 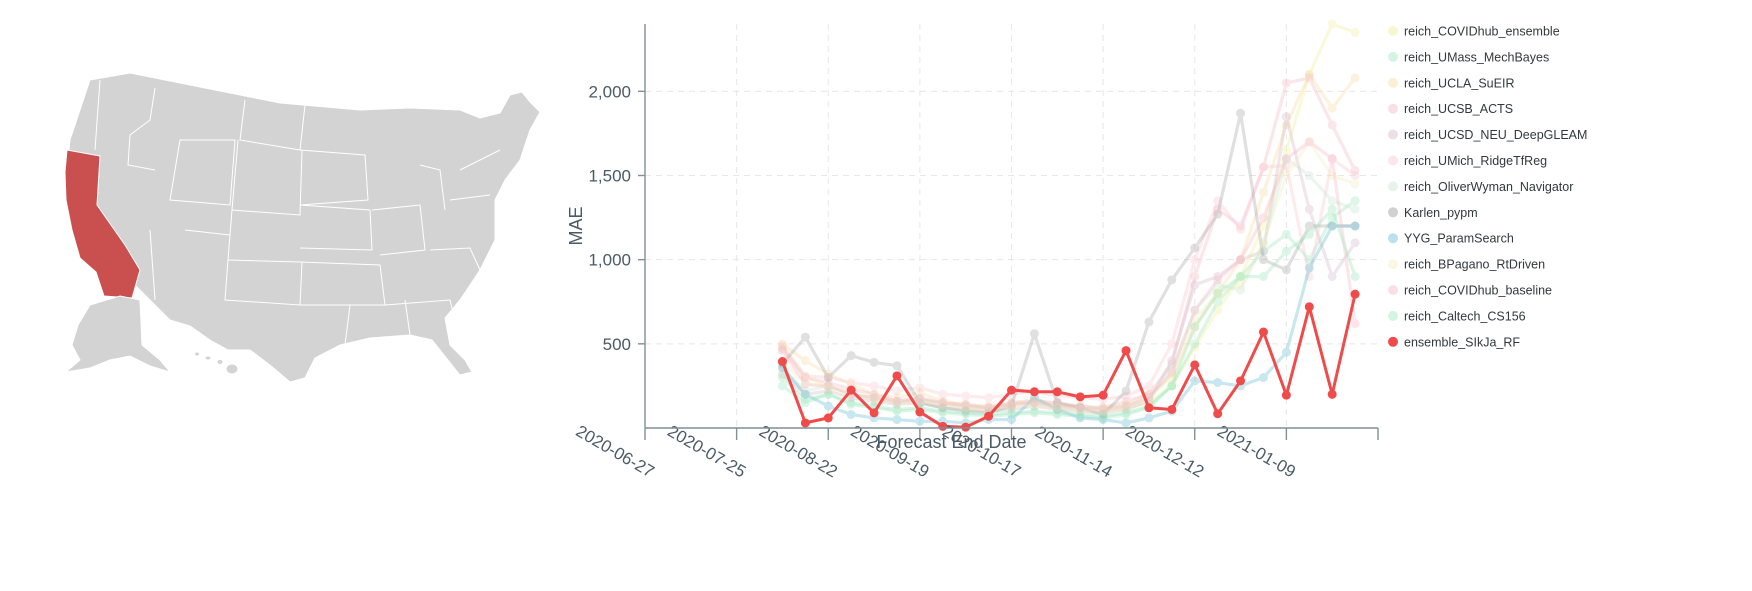 I want to click on legend-item: reich_UCLA_SuEIR, so click(x=1451, y=83).